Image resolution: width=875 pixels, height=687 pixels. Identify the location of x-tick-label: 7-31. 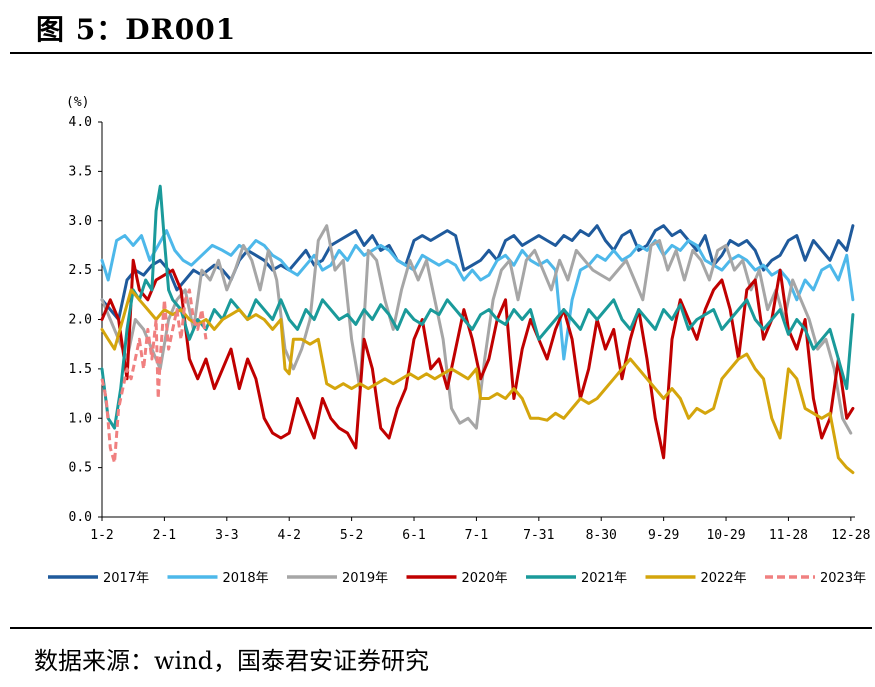
(538, 535).